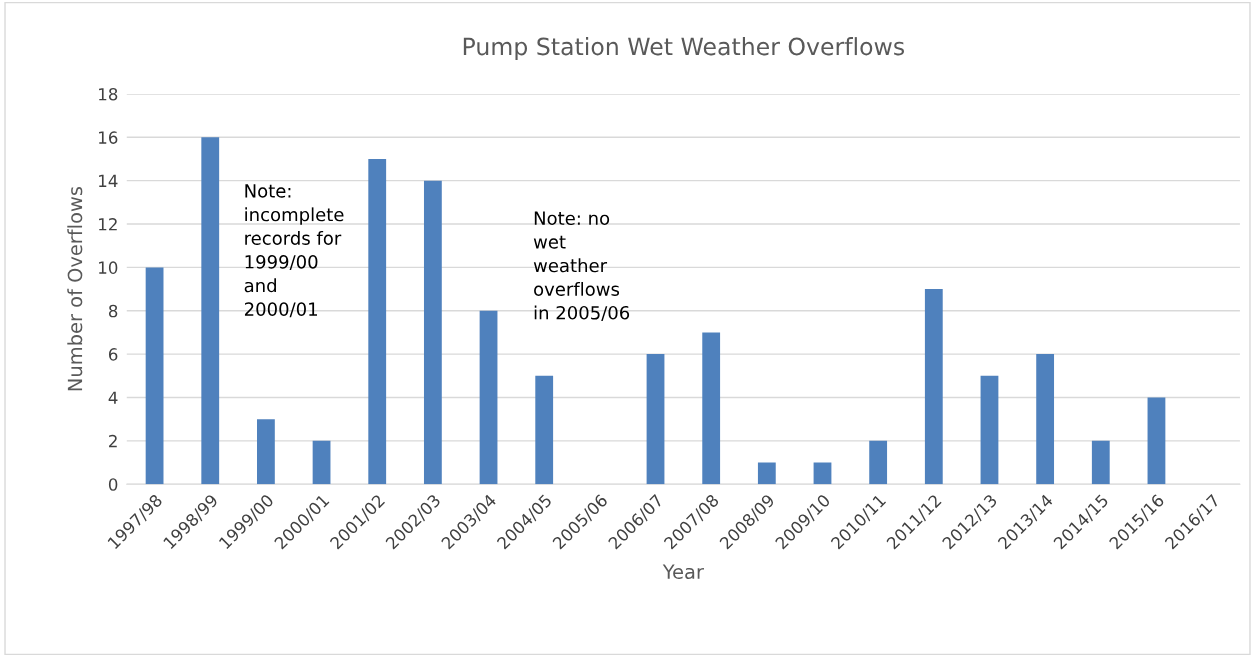 This screenshot has width=1255, height=657. Describe the element at coordinates (113, 311) in the screenshot. I see `y-tick-label: 8` at that location.